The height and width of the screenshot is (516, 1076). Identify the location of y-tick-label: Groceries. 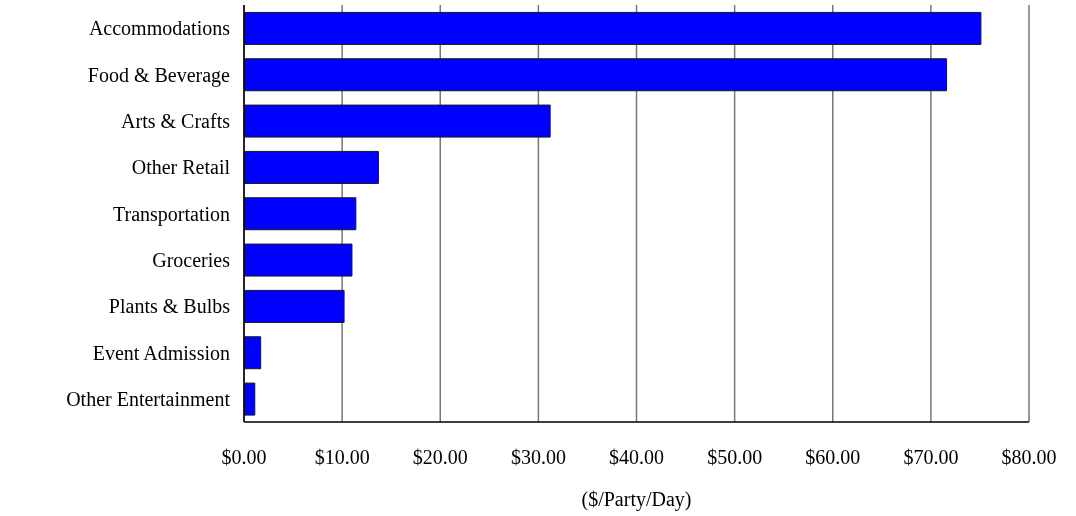
(191, 259).